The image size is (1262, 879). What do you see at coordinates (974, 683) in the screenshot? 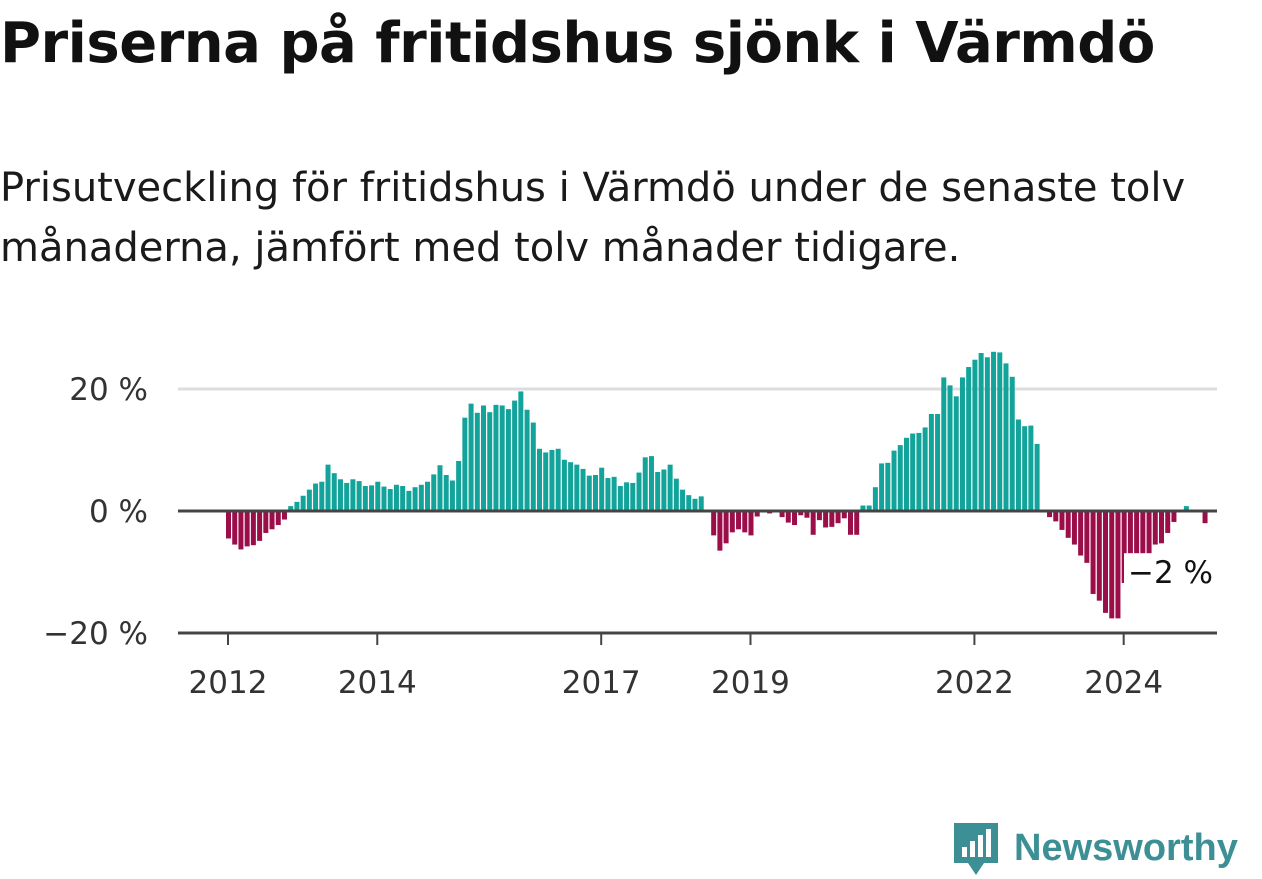
I see `x-tick-label: 2022` at bounding box center [974, 683].